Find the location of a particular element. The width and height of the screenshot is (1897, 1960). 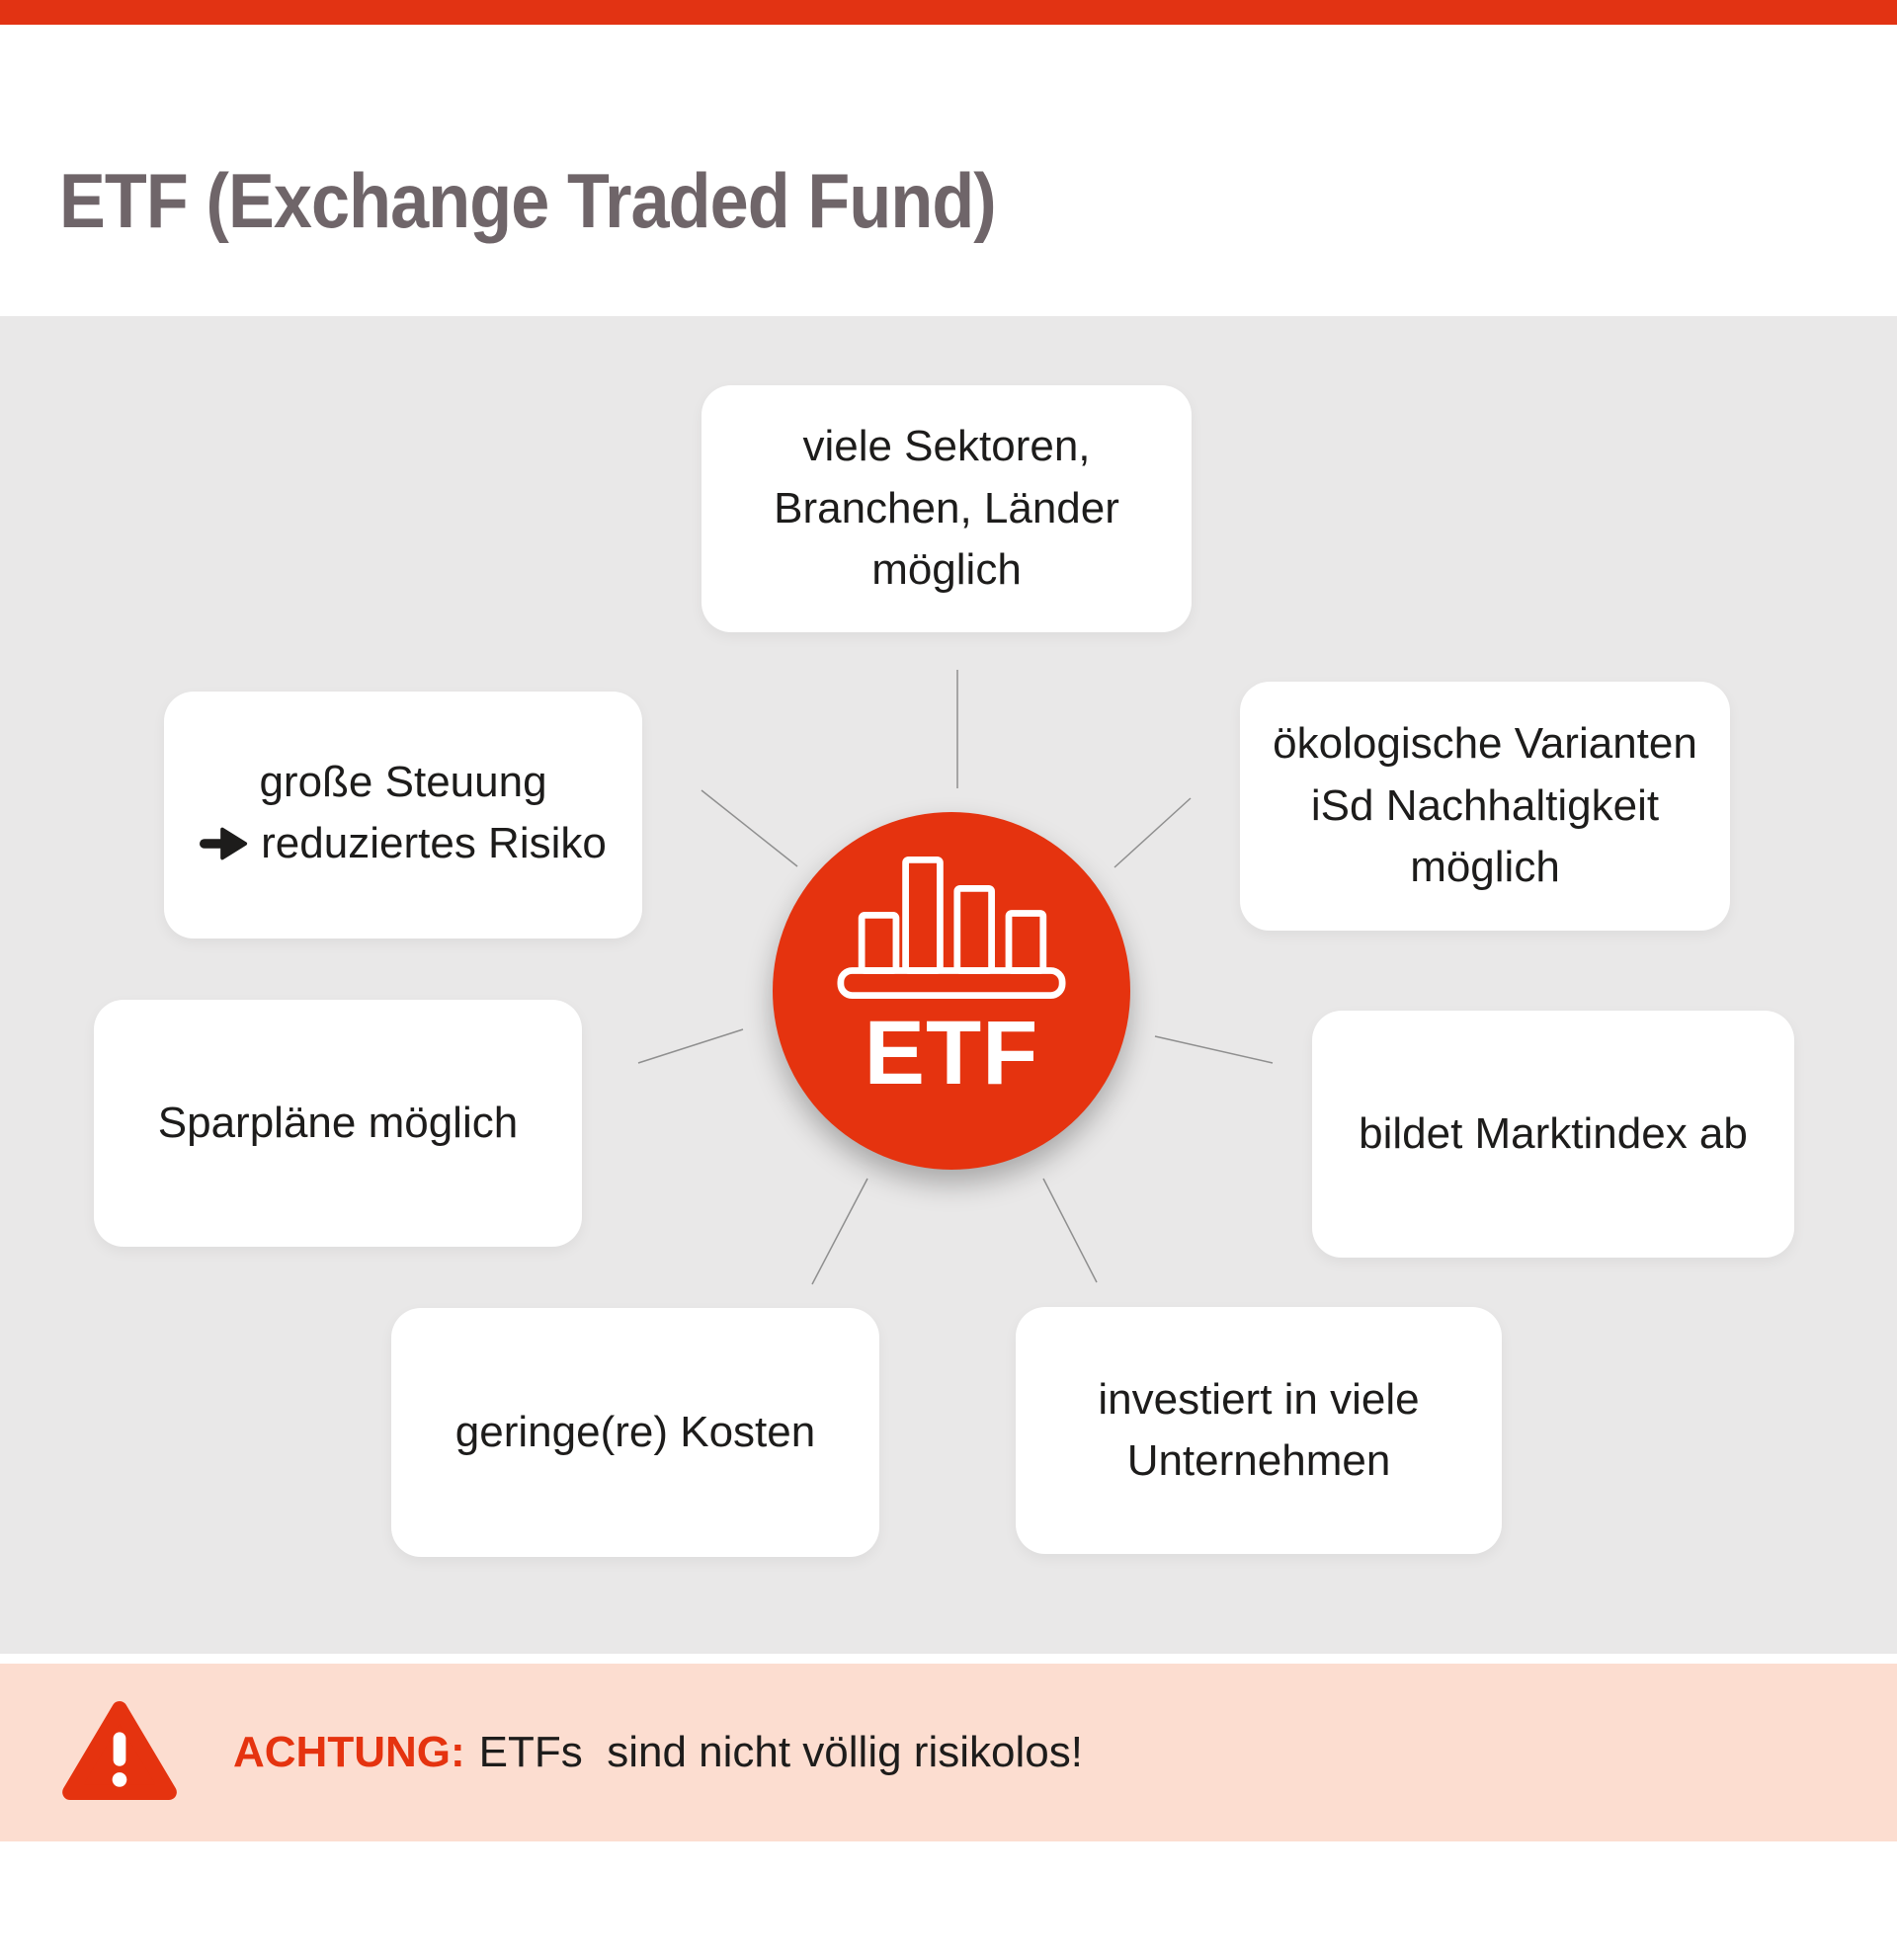

node-label: Sparpläne möglich is located at coordinates (338, 1122).